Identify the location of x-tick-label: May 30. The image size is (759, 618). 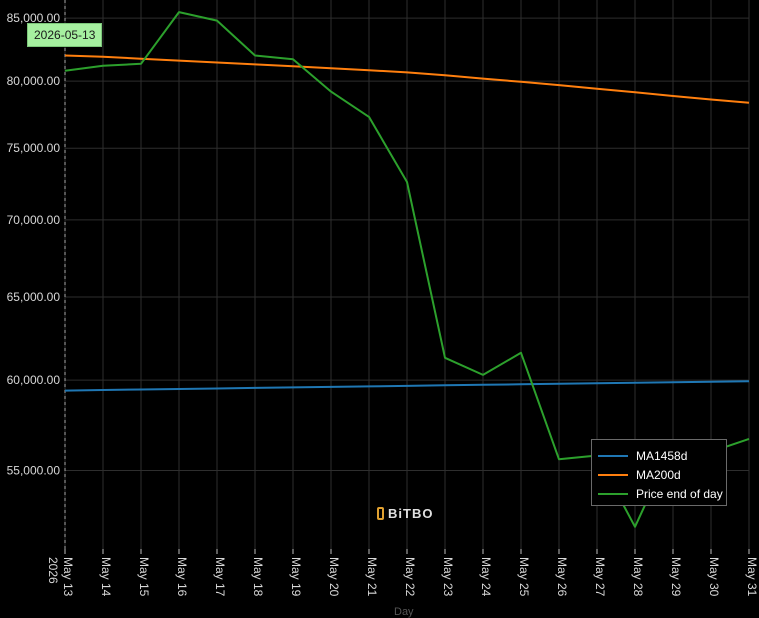
(714, 577).